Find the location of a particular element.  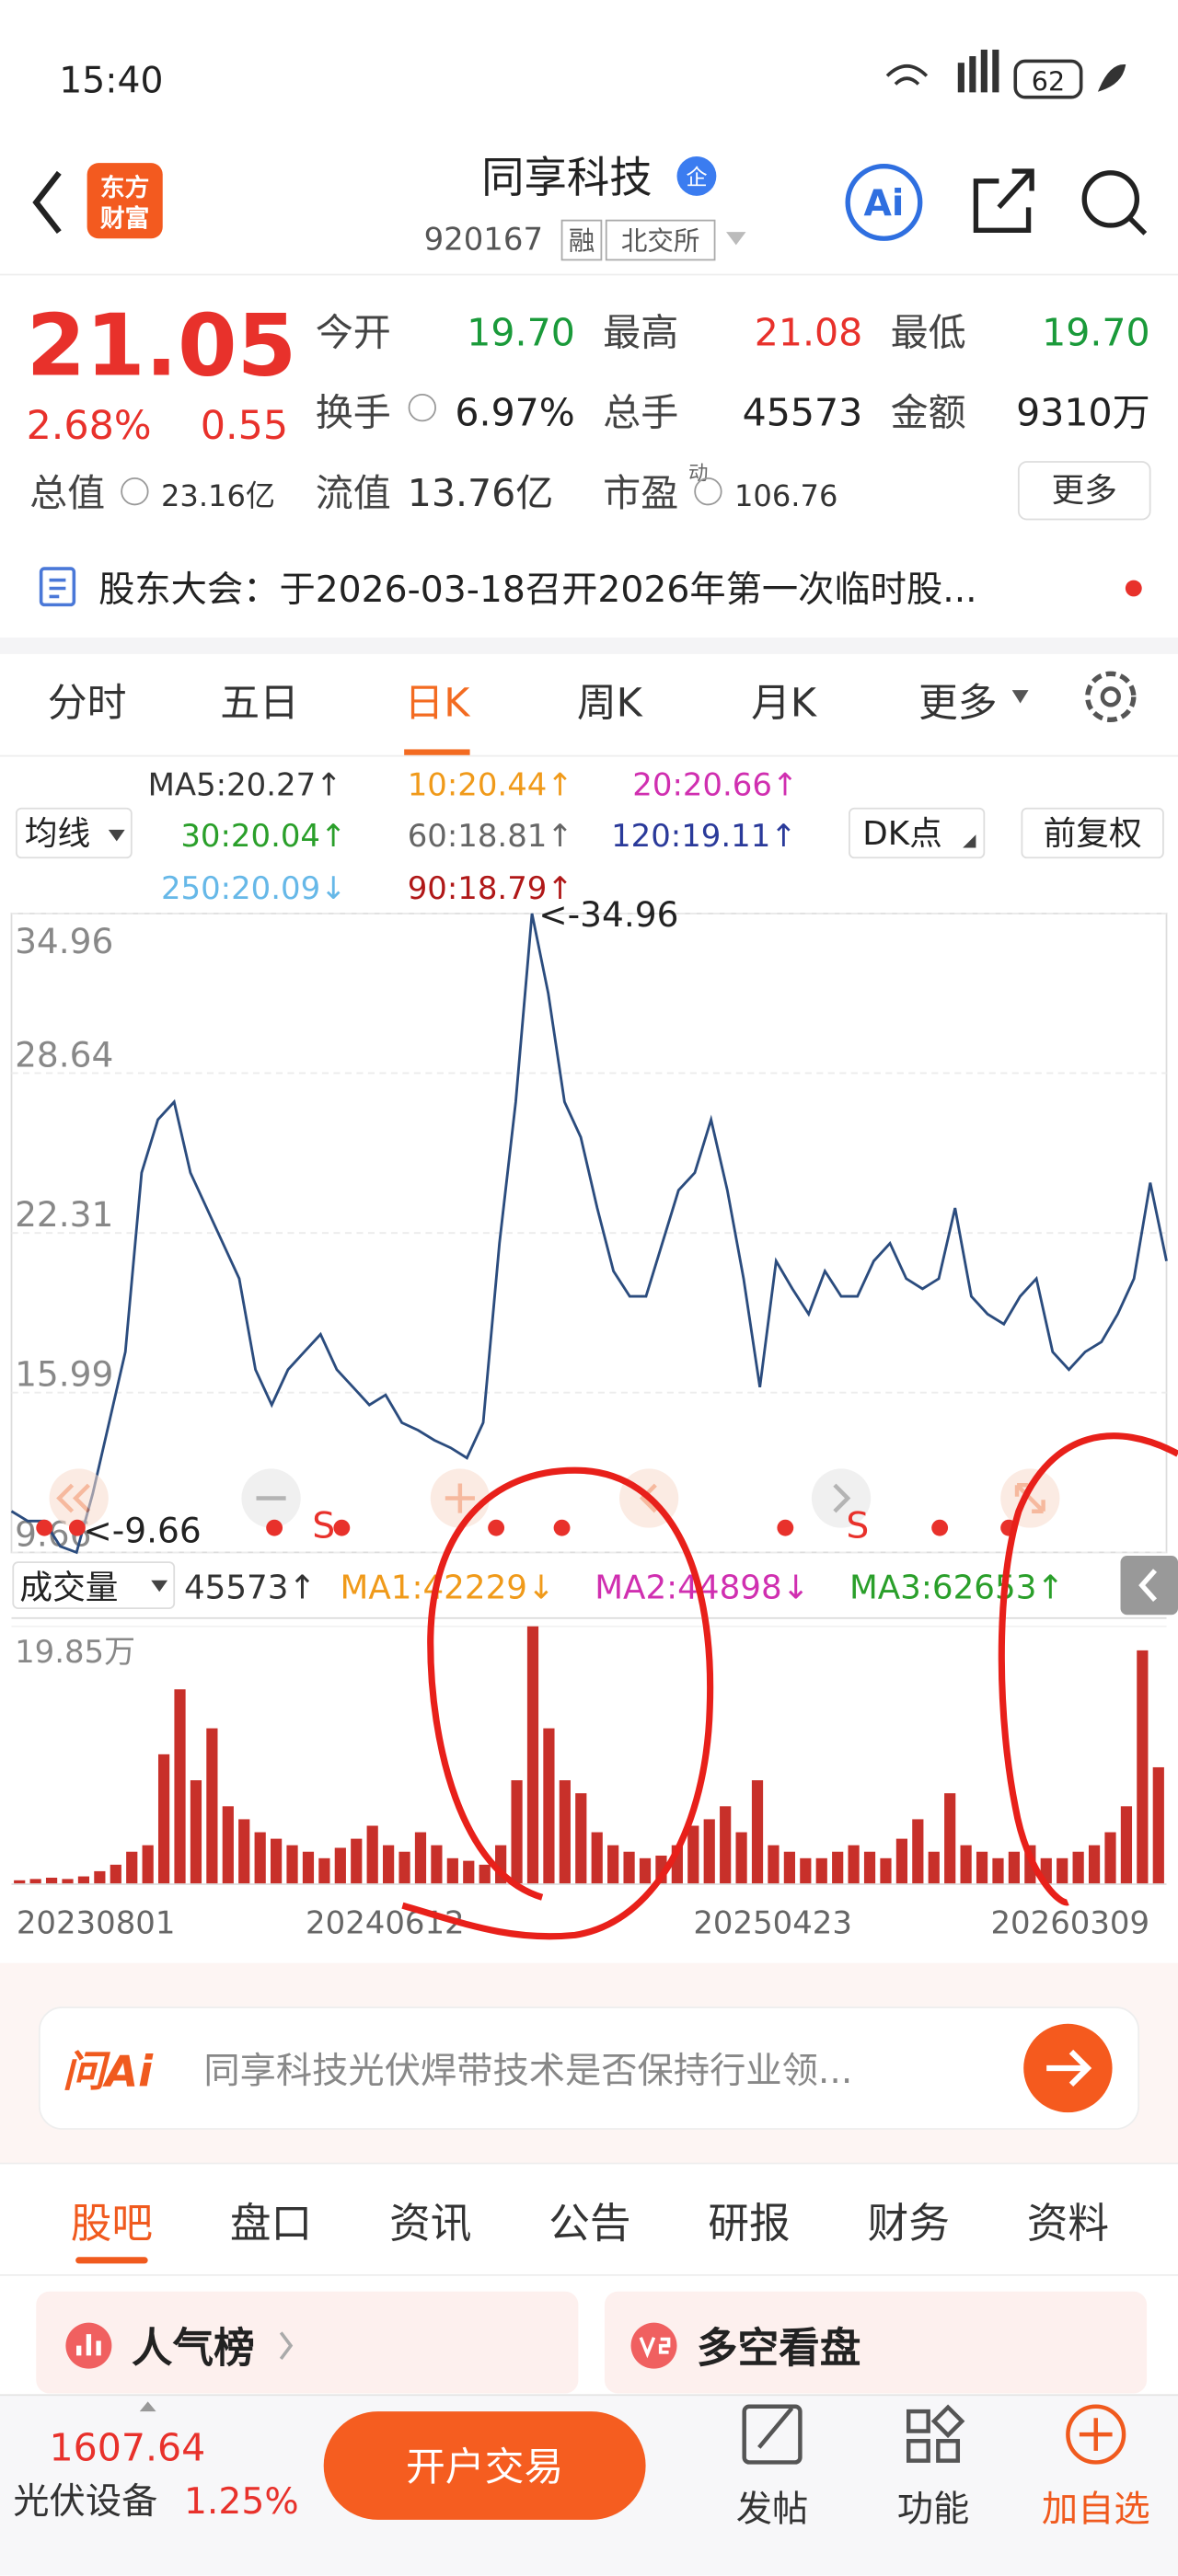

ai-button is located at coordinates (884, 202).